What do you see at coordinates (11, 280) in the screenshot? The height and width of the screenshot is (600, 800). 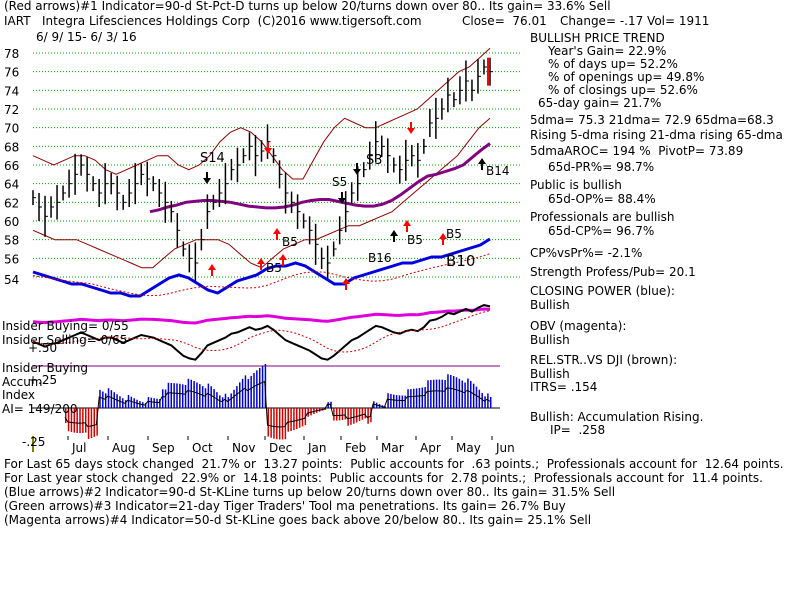 I see `obv-scale-label: 54` at bounding box center [11, 280].